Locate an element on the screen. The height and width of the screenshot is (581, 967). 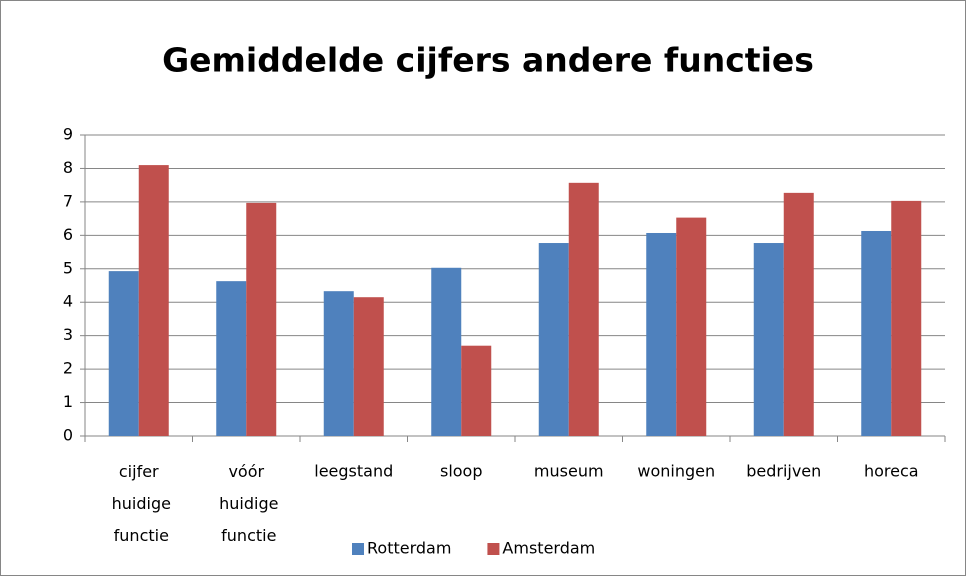
y-tick-label: 6 is located at coordinates (68, 234).